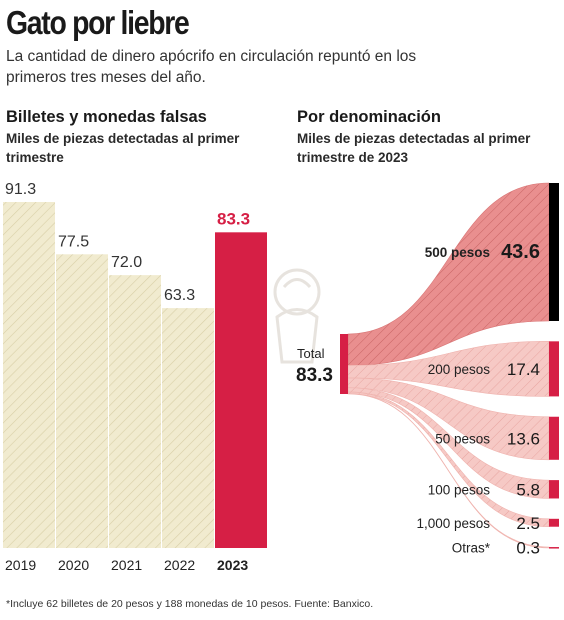 The image size is (564, 620). Describe the element at coordinates (528, 523) in the screenshot. I see `sankey-value-label: 2.5` at that location.